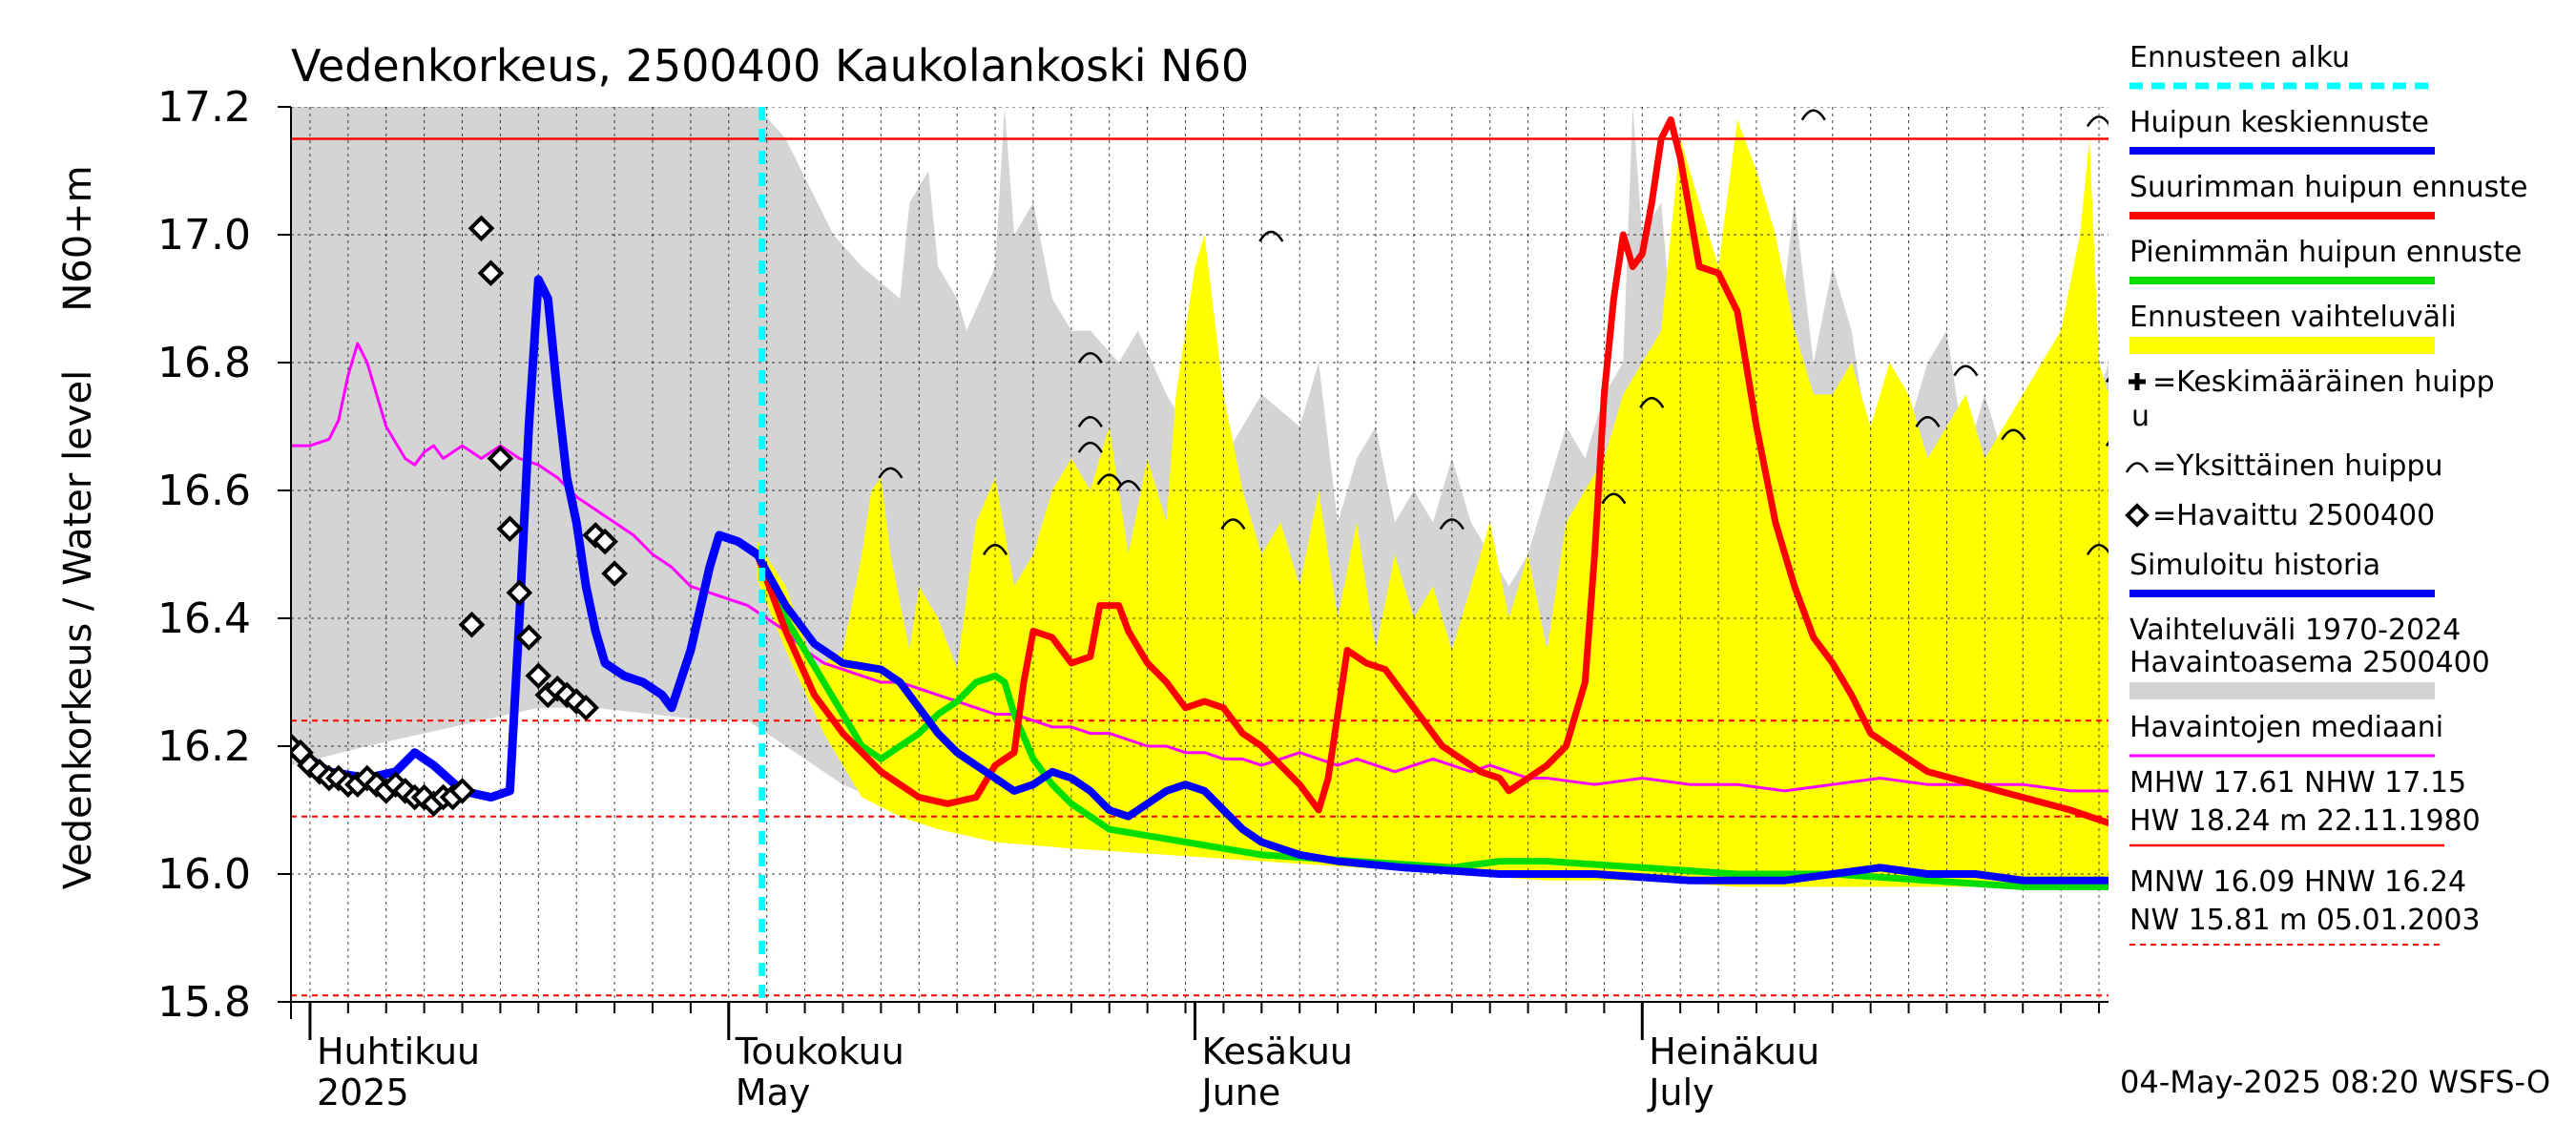 This screenshot has width=2576, height=1145. I want to click on y-tick-label: 15.8, so click(204, 1003).